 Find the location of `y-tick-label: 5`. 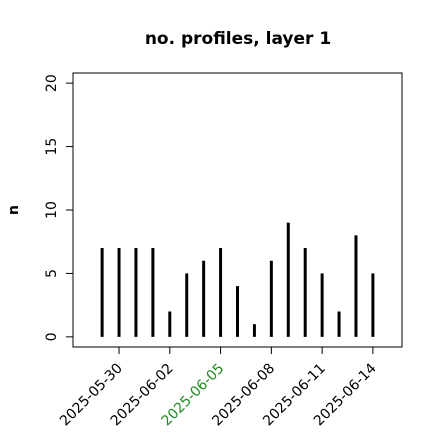

y-tick-label: 5 is located at coordinates (52, 273).